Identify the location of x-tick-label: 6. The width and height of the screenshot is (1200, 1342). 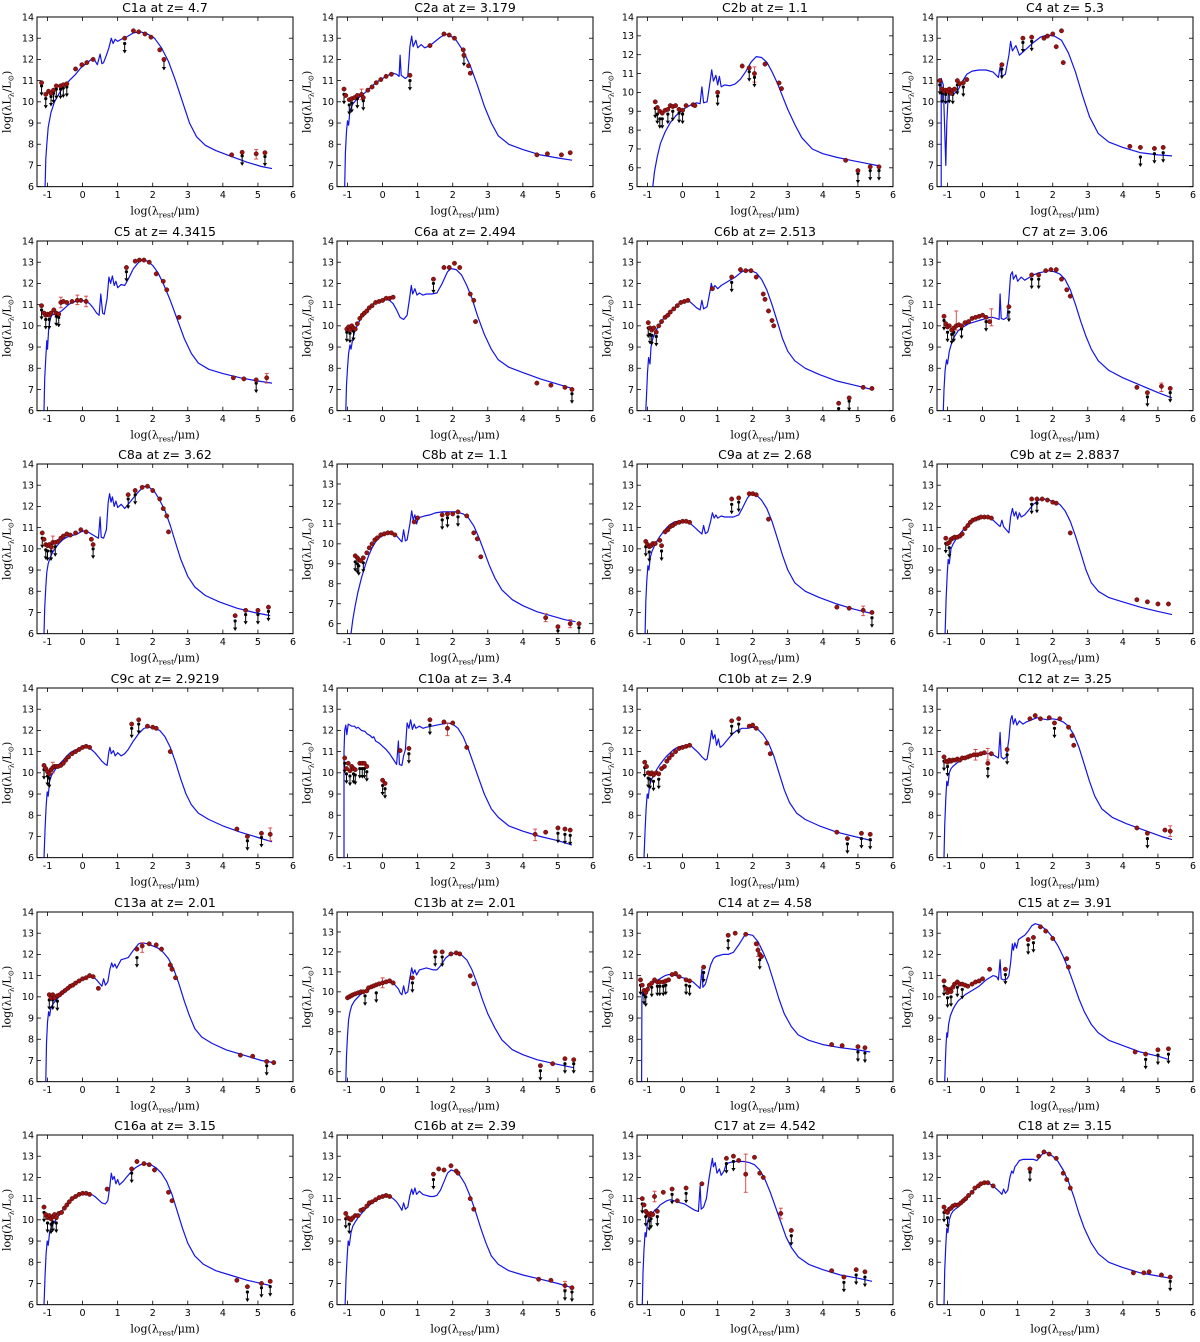
(293, 195).